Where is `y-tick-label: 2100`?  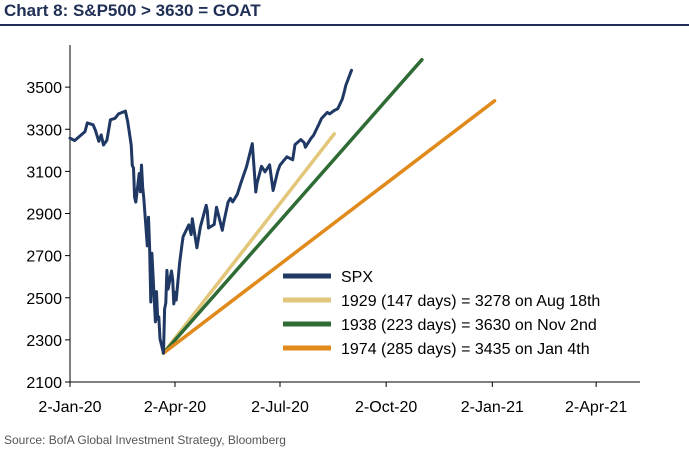
y-tick-label: 2100 is located at coordinates (44, 383).